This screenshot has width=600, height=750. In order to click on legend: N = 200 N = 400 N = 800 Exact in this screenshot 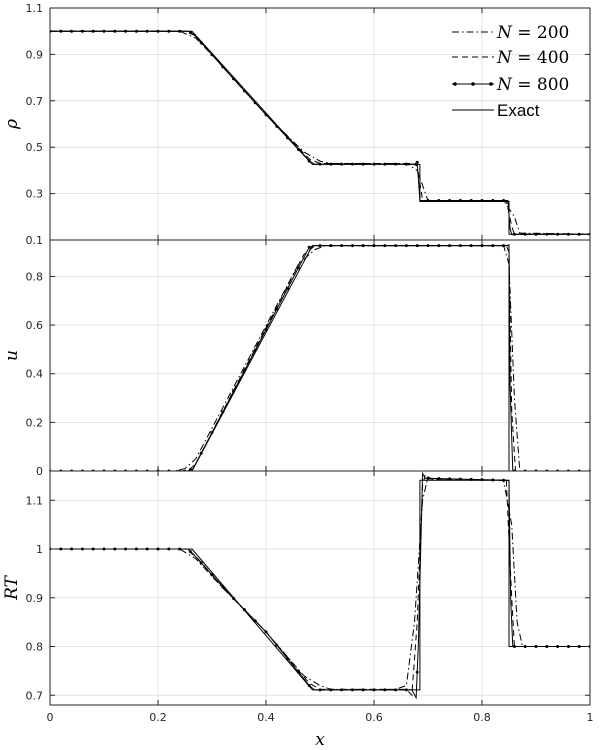, I will do `click(510, 71)`.